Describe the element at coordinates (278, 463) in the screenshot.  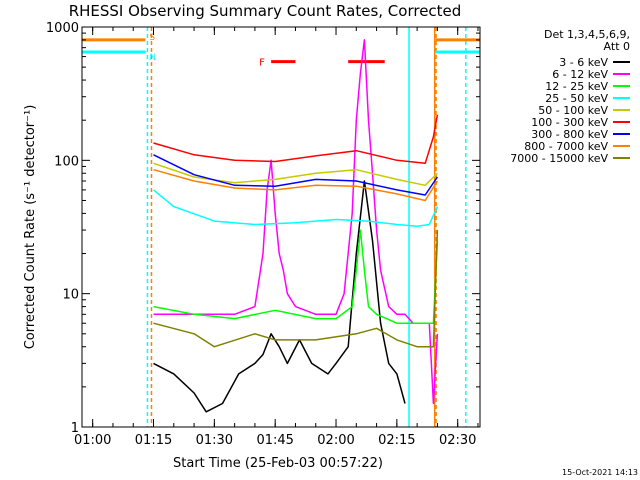
I see `x-axis-label: Start Time (25-Feb-03 00:57:22)` at that location.